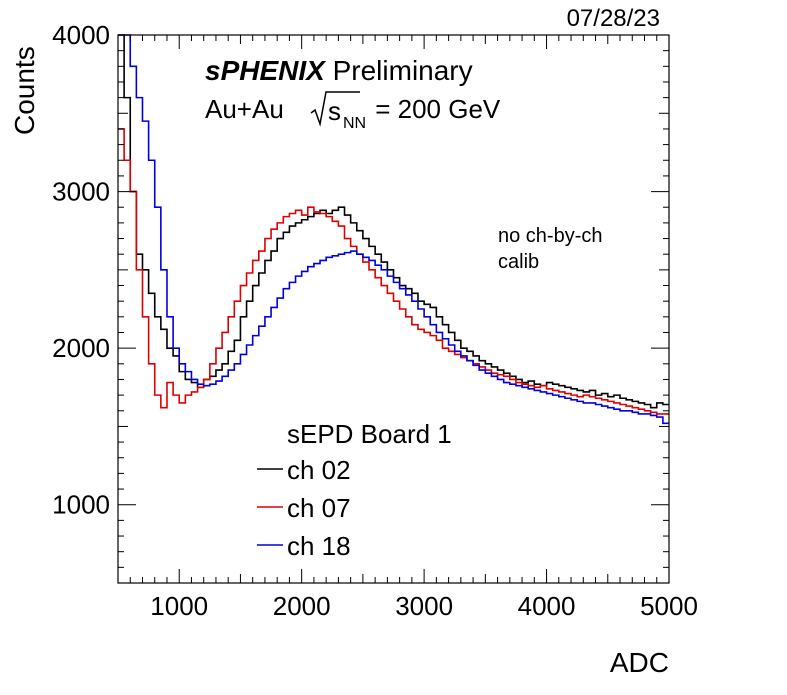  Describe the element at coordinates (369, 434) in the screenshot. I see `legend-title: sEPD Board 1` at that location.